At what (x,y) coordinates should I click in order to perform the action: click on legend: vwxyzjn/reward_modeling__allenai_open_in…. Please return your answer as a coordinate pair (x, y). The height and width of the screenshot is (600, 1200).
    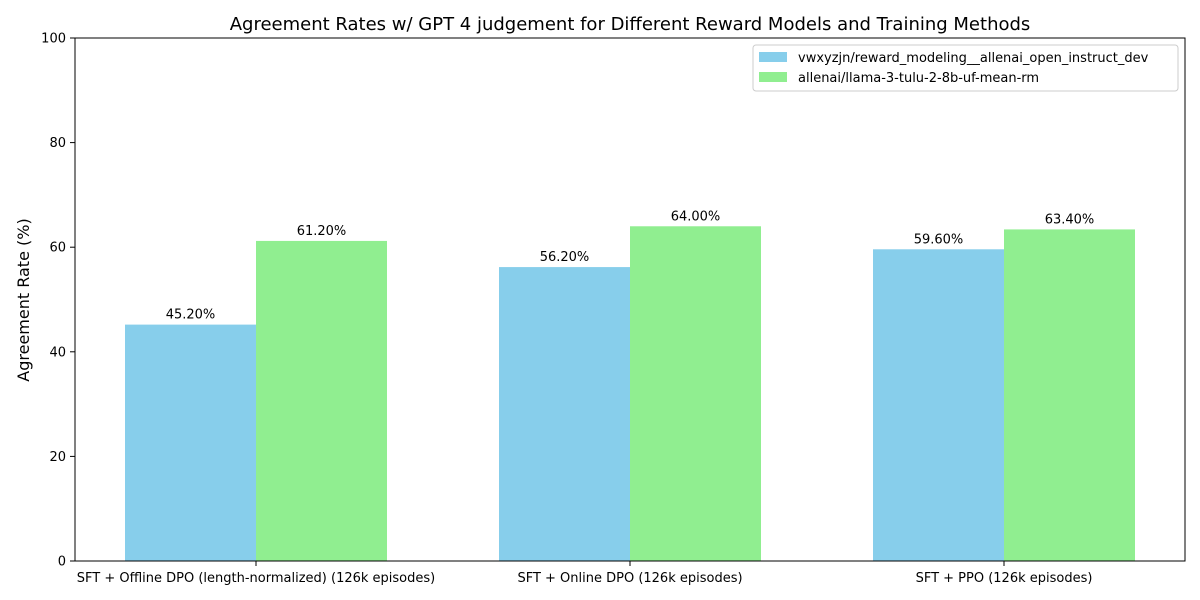
    Looking at the image, I should click on (965, 68).